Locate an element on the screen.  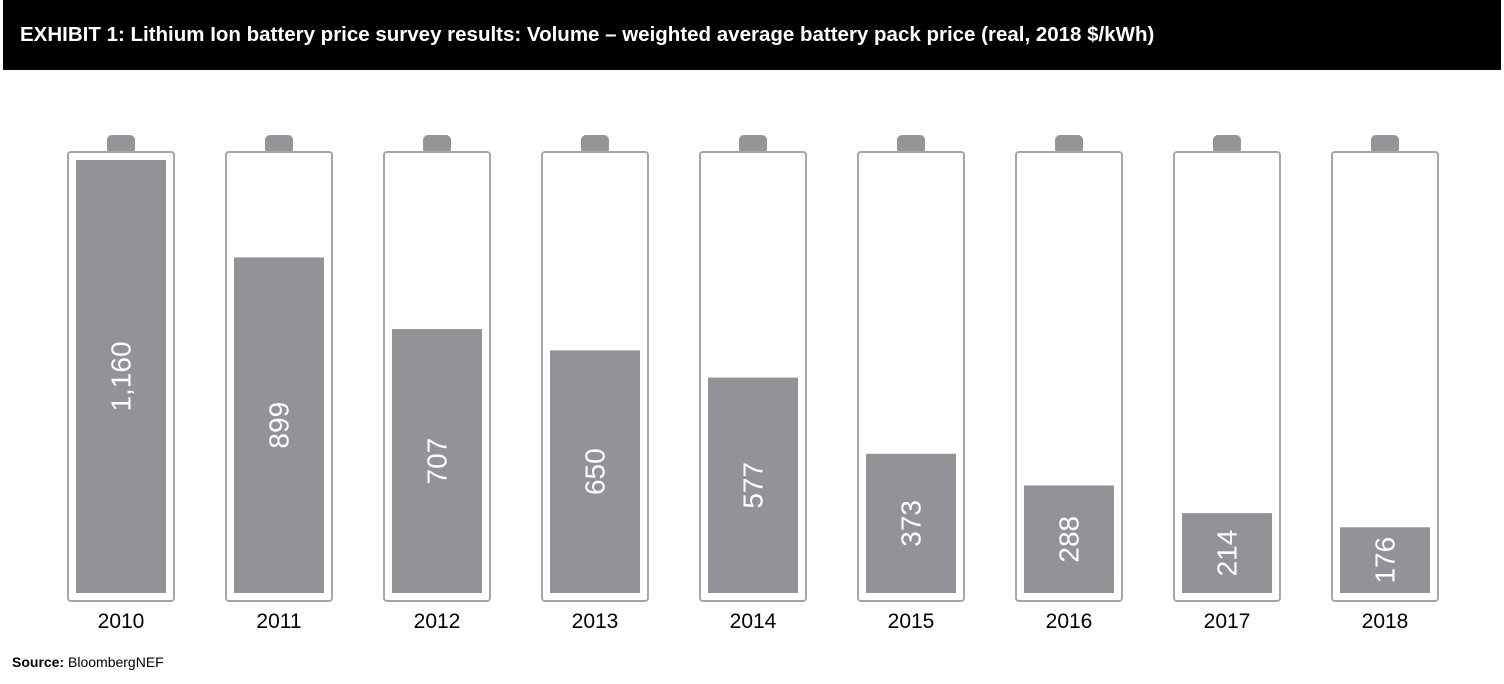
battery-terminal-2018 is located at coordinates (1385, 144).